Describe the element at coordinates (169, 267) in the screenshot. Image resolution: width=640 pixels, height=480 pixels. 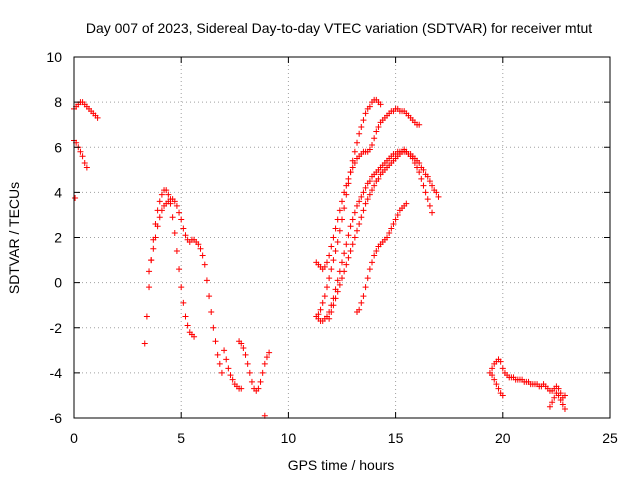
I see `series-s4` at that location.